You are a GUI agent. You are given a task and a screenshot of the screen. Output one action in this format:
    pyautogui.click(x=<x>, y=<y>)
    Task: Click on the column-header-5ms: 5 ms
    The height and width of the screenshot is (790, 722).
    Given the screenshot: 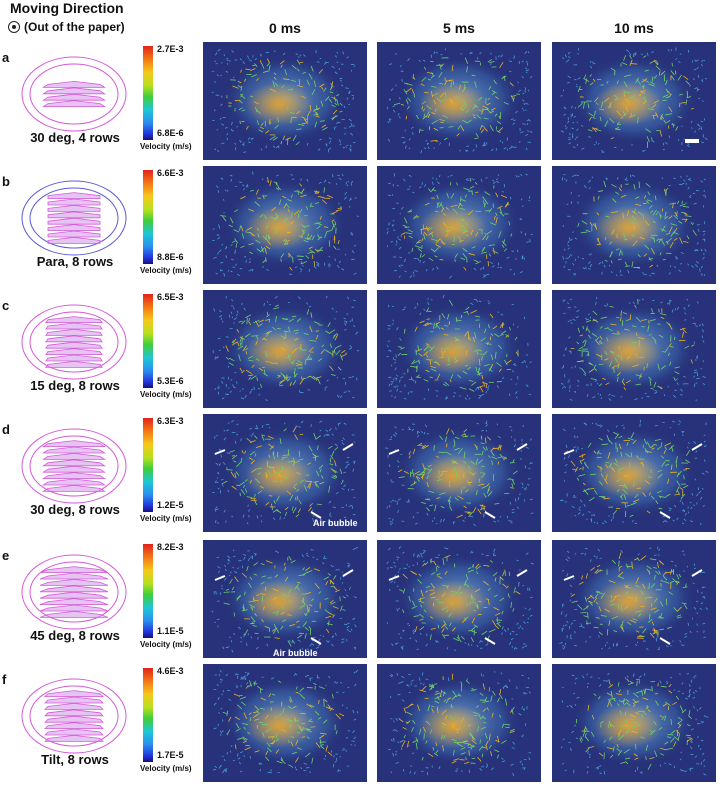 What is the action you would take?
    pyautogui.click(x=459, y=28)
    